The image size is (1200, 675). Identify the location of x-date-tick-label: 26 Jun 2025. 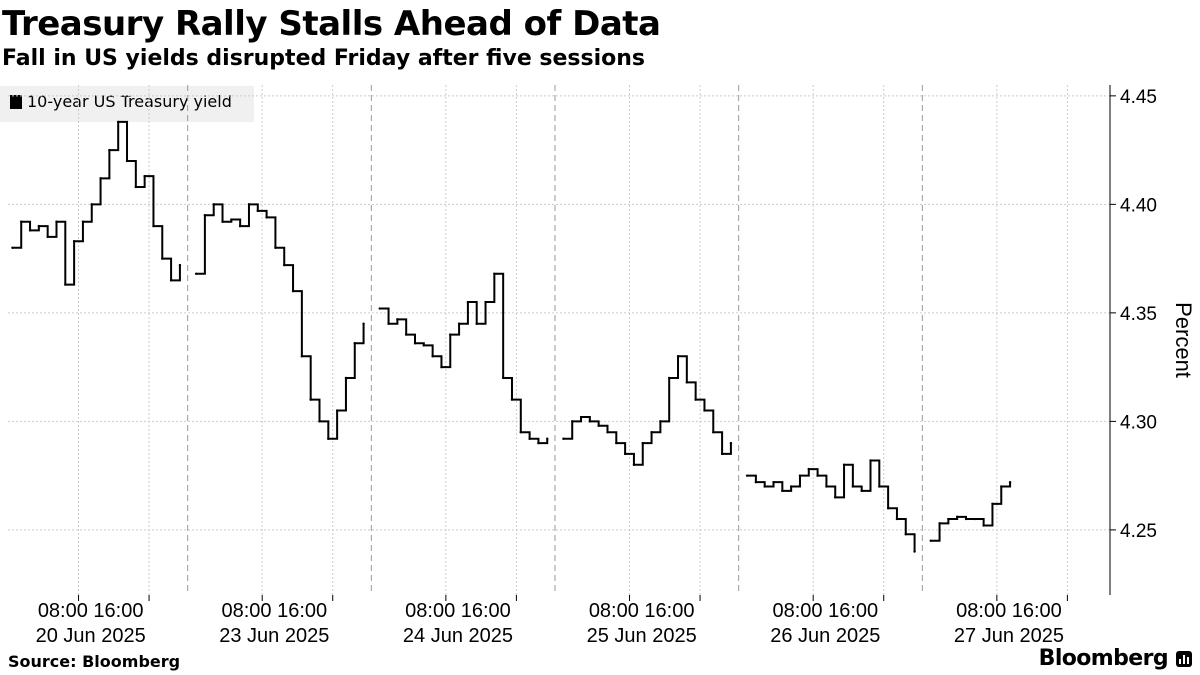
(825, 636).